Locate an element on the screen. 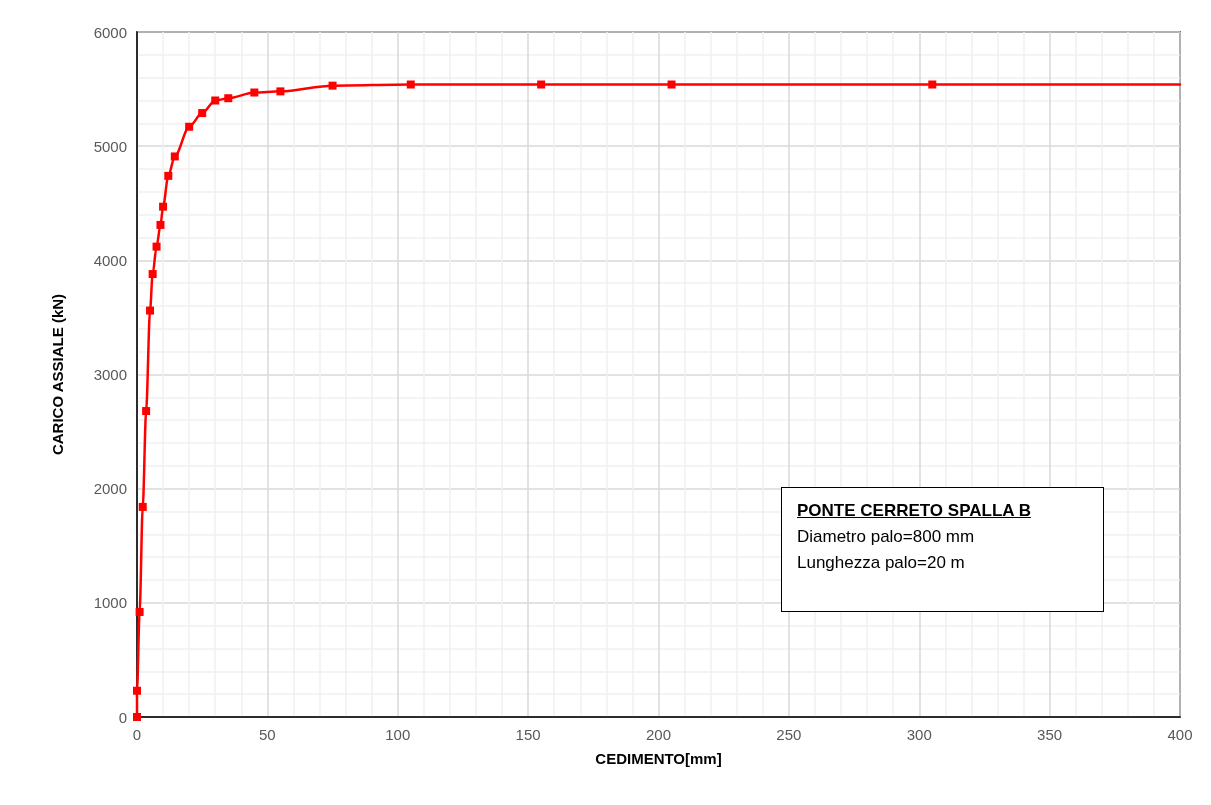 The width and height of the screenshot is (1211, 805). x-tick-label: 150 is located at coordinates (528, 734).